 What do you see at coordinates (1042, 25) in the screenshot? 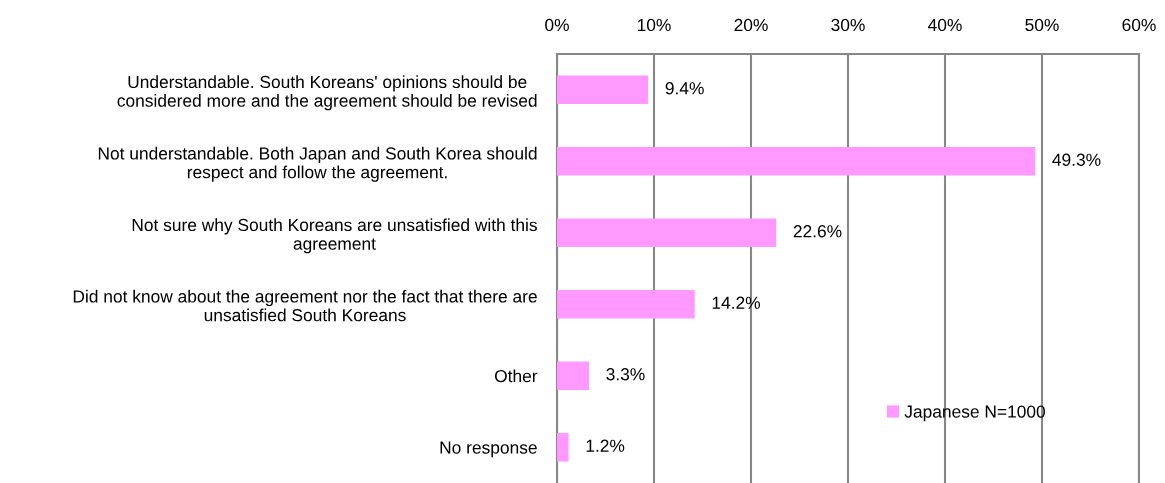
I see `x-tick-label: 50%` at bounding box center [1042, 25].